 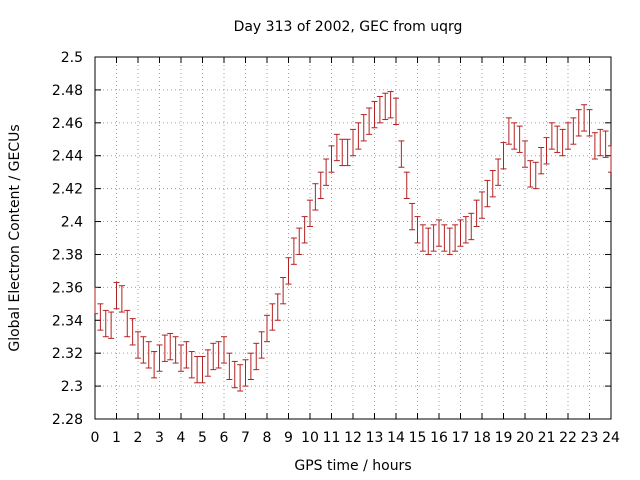 I want to click on chart-title: Day 313 of 2002, GEC from uqrg, so click(x=348, y=27).